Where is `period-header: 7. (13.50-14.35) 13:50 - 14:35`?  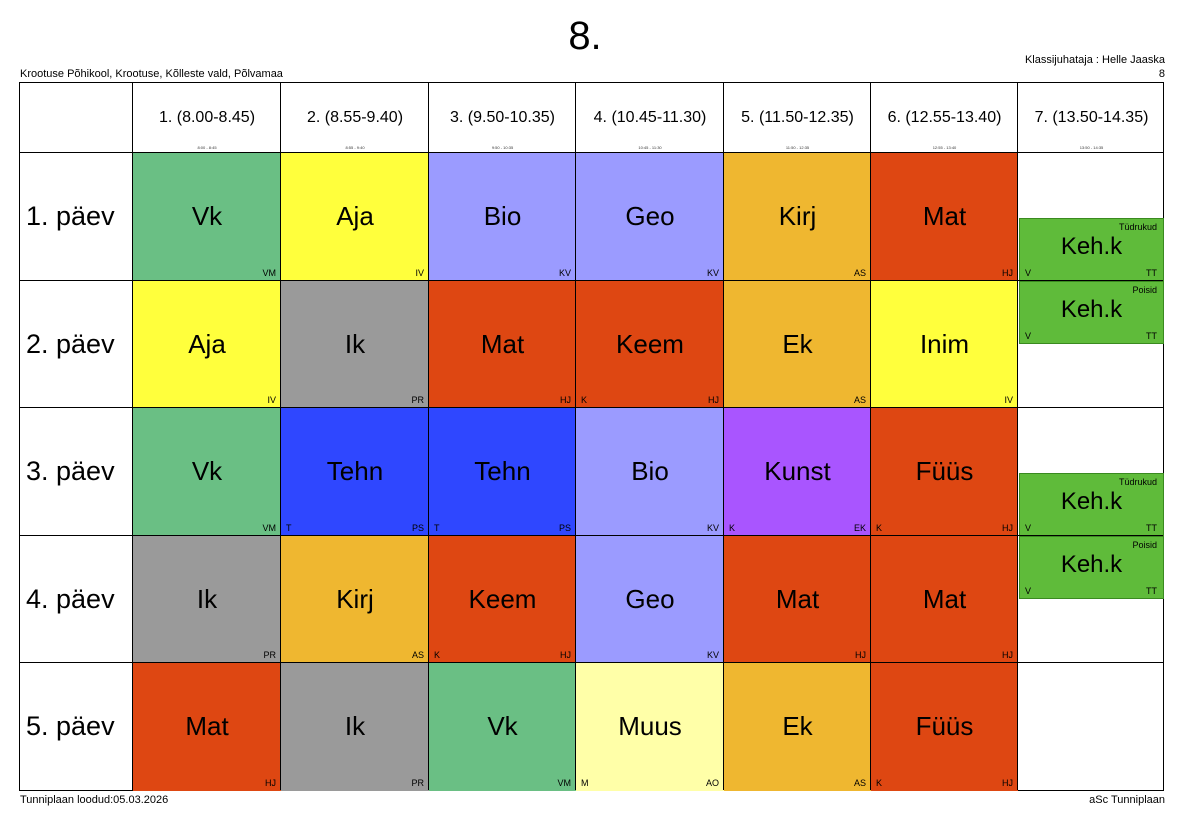
period-header: 7. (13.50-14.35) 13:50 - 14:35 is located at coordinates (1091, 118).